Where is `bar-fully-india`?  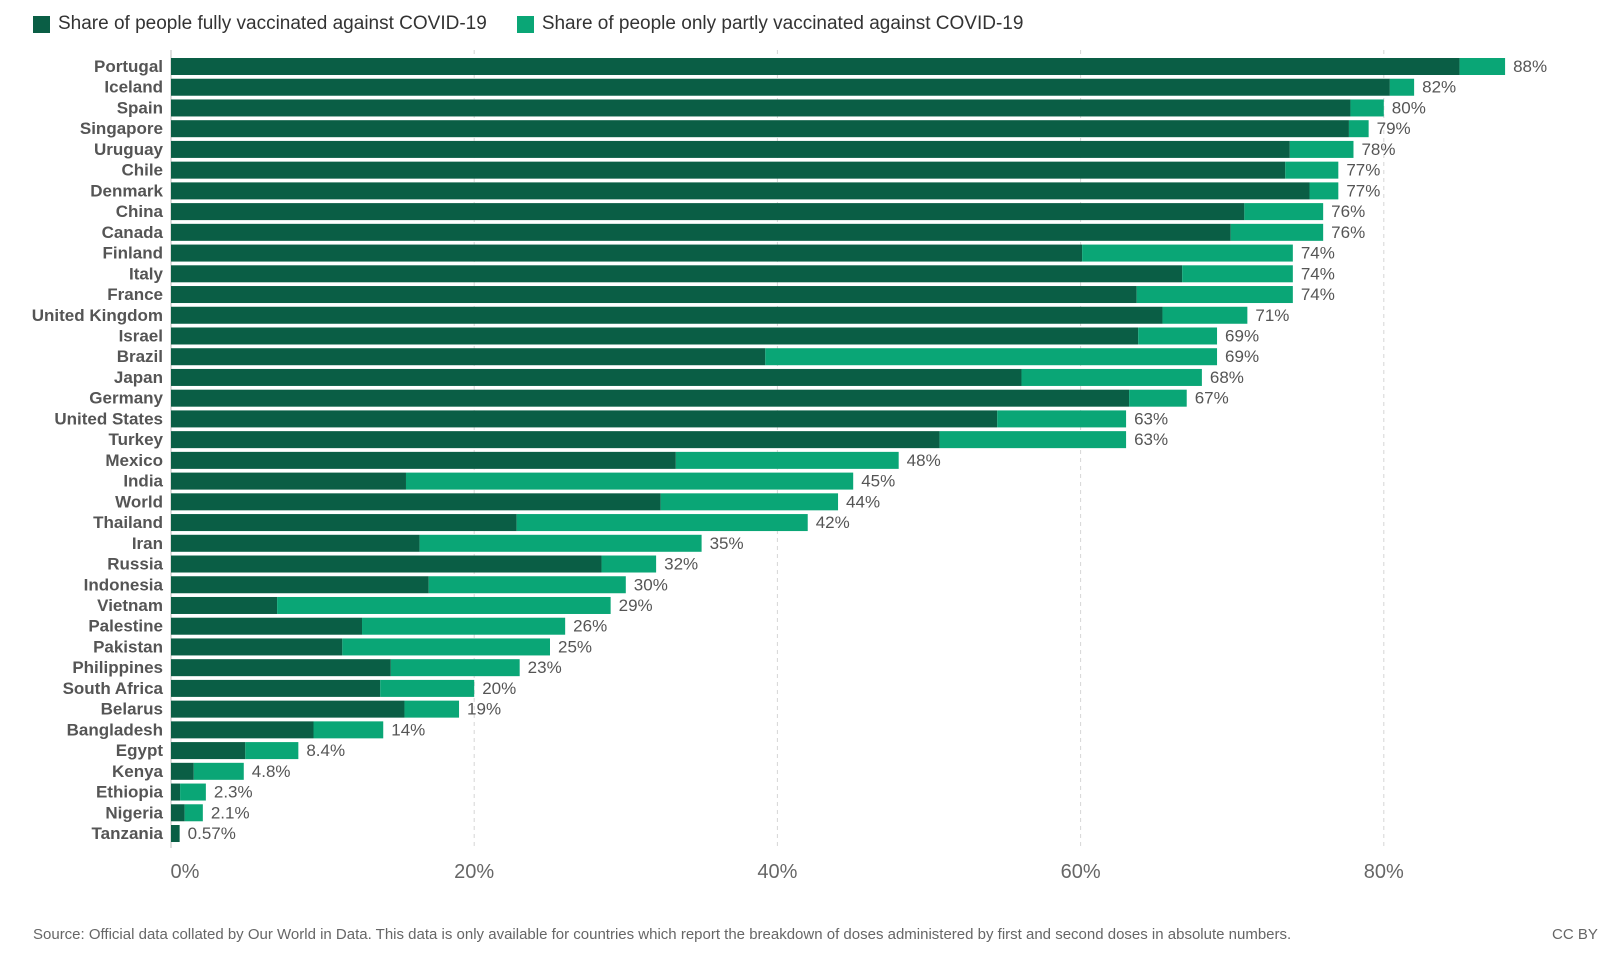 bar-fully-india is located at coordinates (288, 481).